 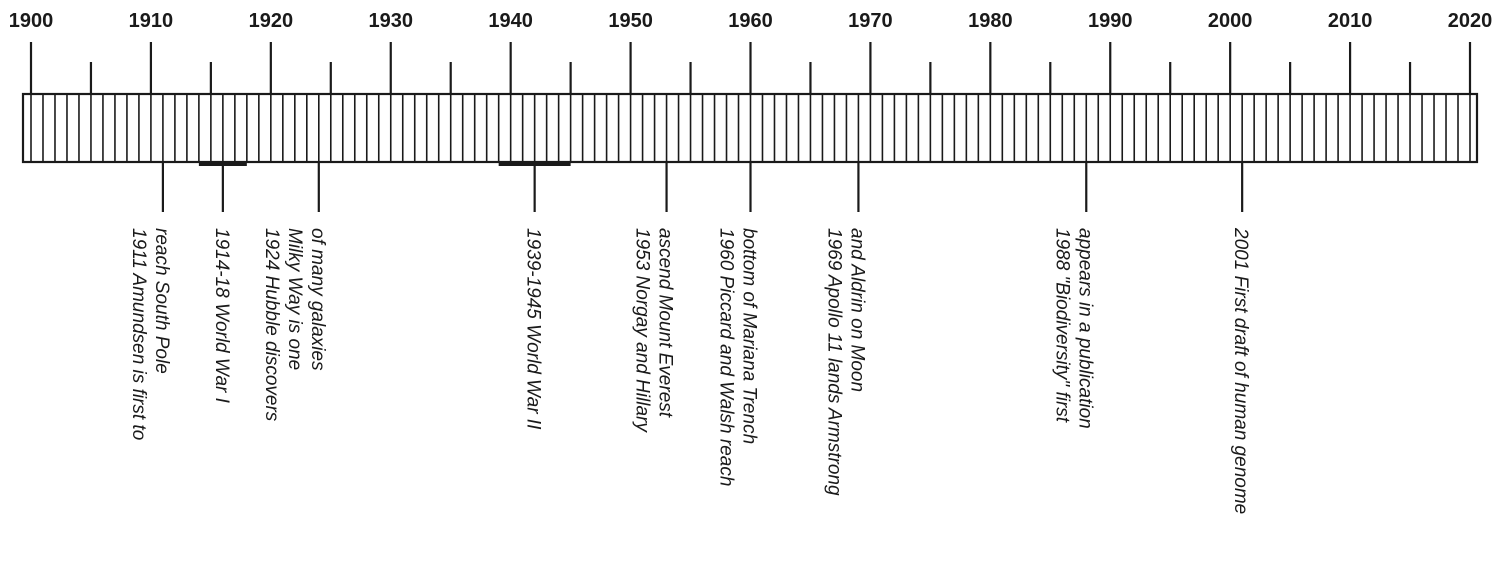 What do you see at coordinates (1230, 21) in the screenshot?
I see `decade-label: 2000` at bounding box center [1230, 21].